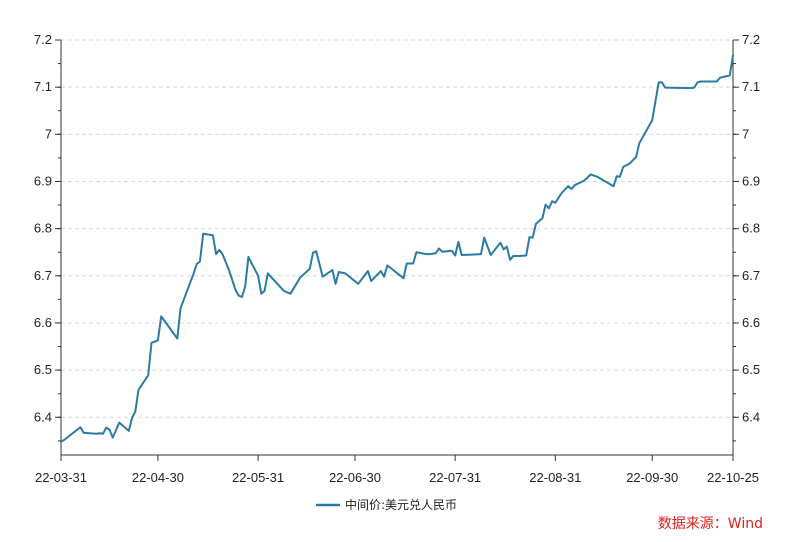 The height and width of the screenshot is (542, 792). Describe the element at coordinates (751, 416) in the screenshot. I see `y-tick-label-right: 6.4` at that location.